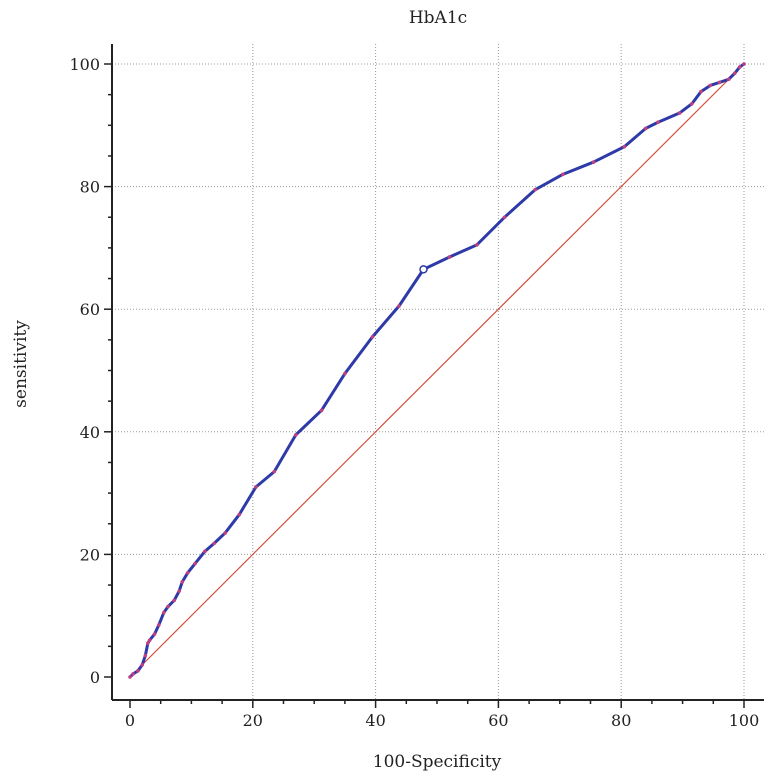 This screenshot has width=765, height=775. I want to click on x-tick-label: 60, so click(498, 720).